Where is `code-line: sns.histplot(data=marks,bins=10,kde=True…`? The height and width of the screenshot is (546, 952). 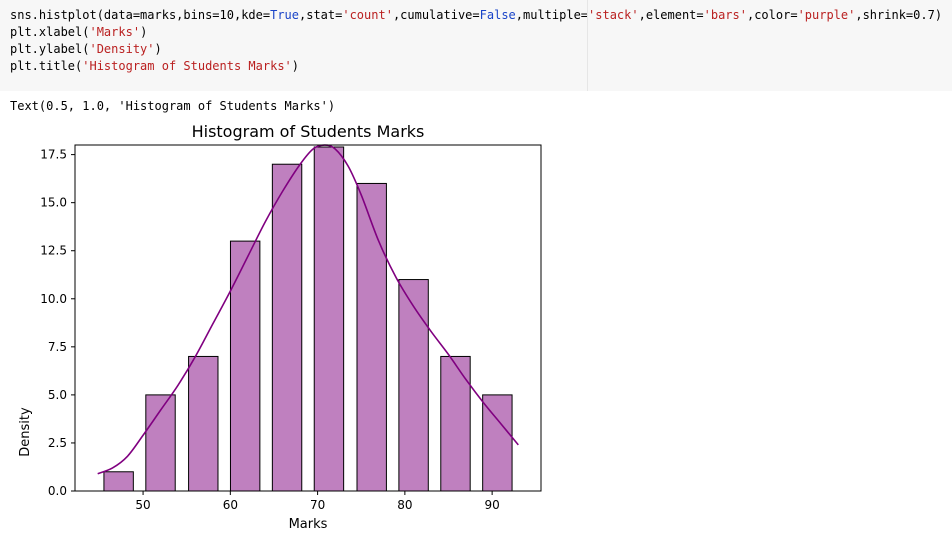
code-line: sns.histplot(data=marks,bins=10,kde=True… is located at coordinates (481, 15).